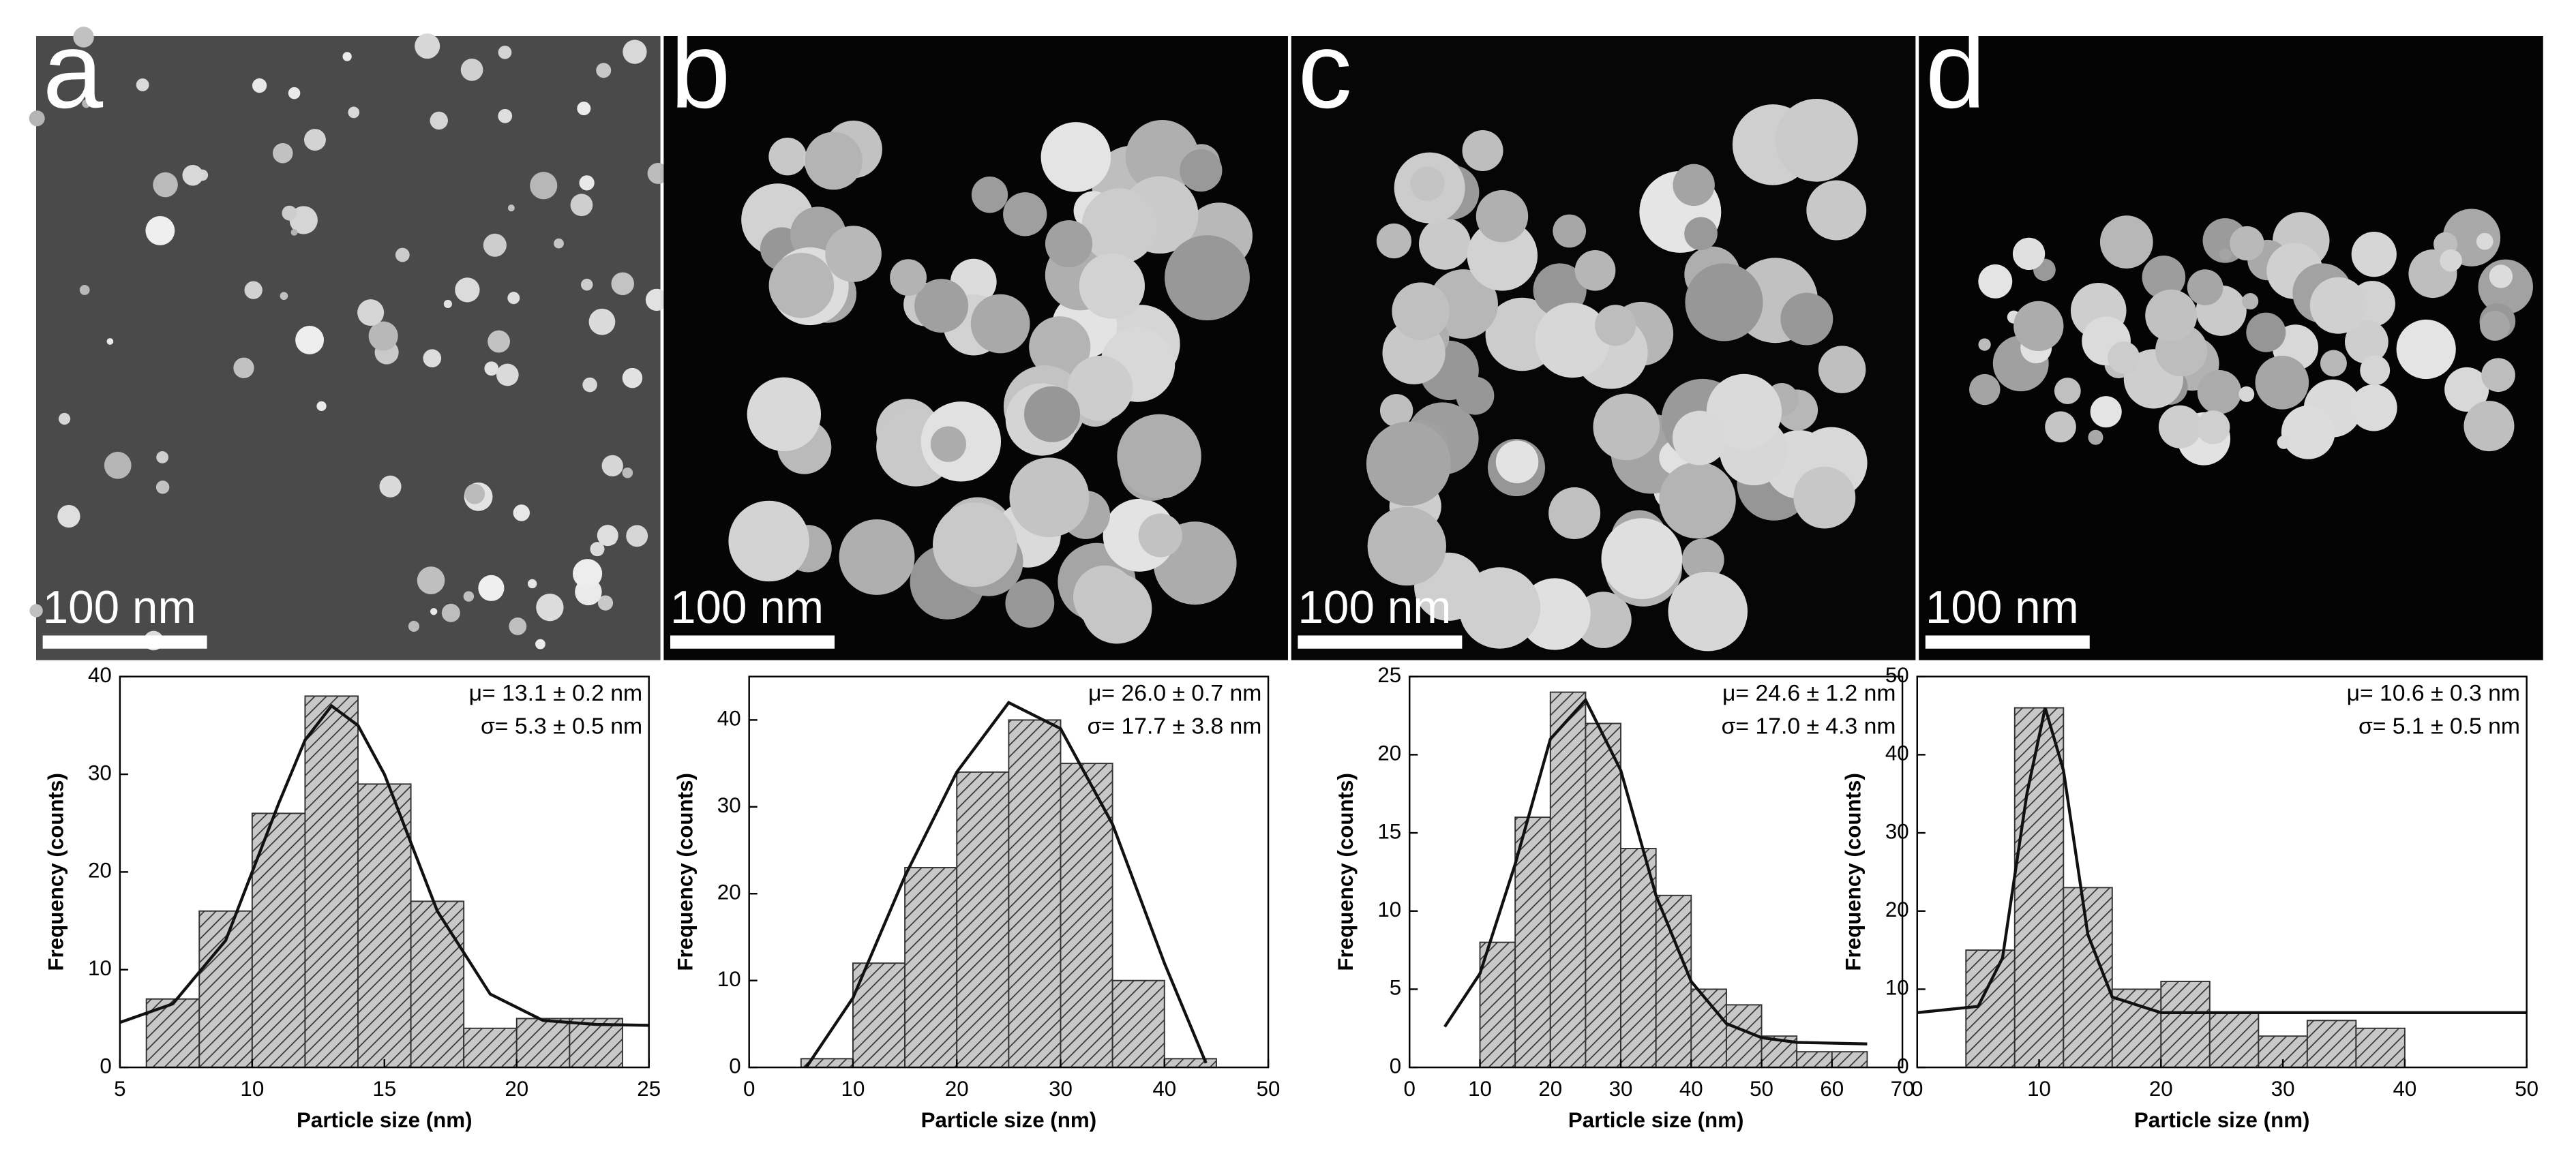 Image resolution: width=2576 pixels, height=1160 pixels. What do you see at coordinates (100, 871) in the screenshot?
I see `y-tick-label: 20` at bounding box center [100, 871].